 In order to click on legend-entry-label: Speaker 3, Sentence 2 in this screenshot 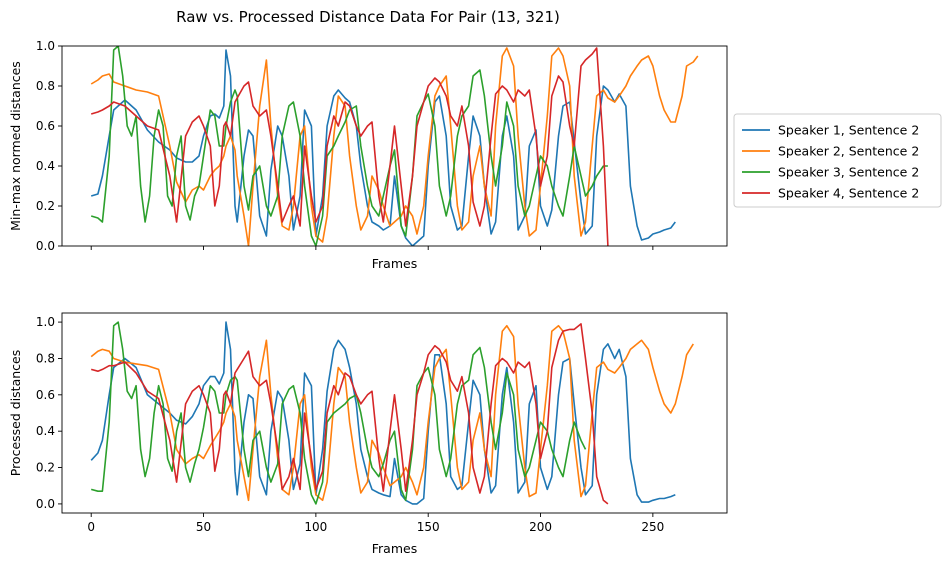, I will do `click(848, 172)`.